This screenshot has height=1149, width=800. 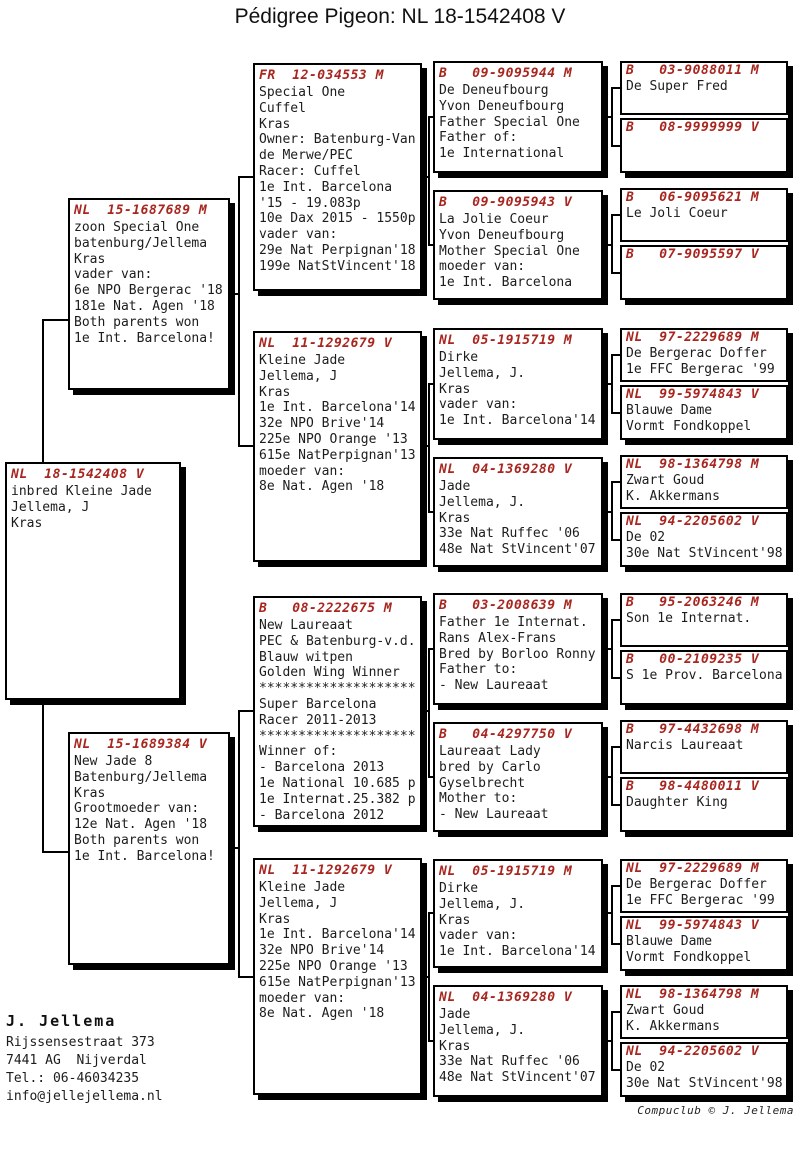 I want to click on ring-number: B 04-4297750 V, so click(x=506, y=734).